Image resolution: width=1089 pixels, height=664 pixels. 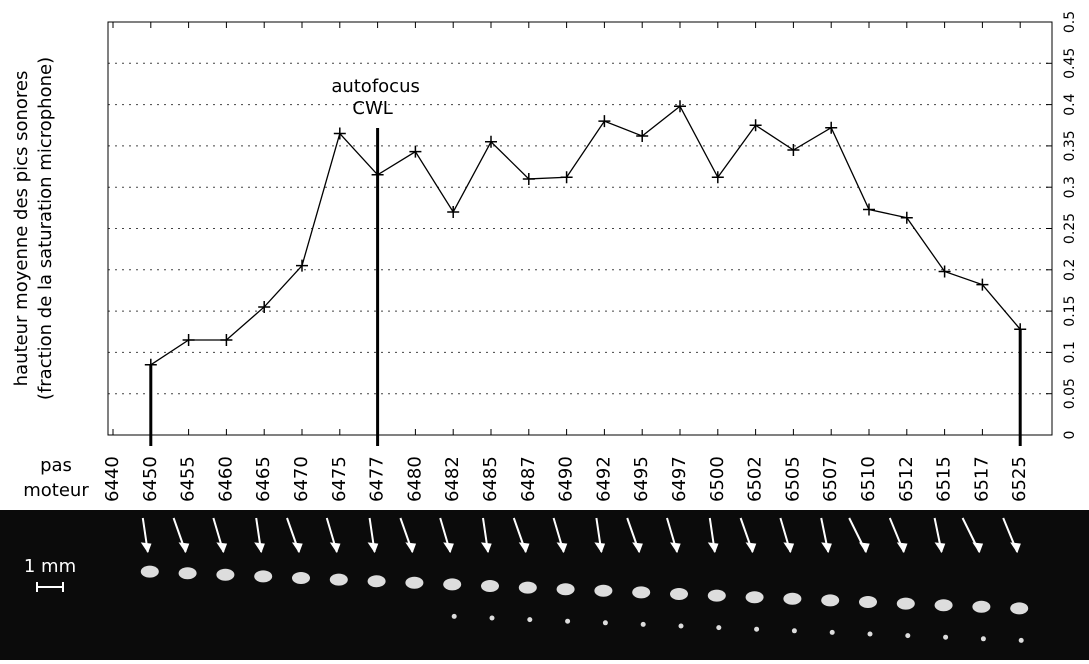 I want to click on annotation: CWL, so click(x=372, y=108).